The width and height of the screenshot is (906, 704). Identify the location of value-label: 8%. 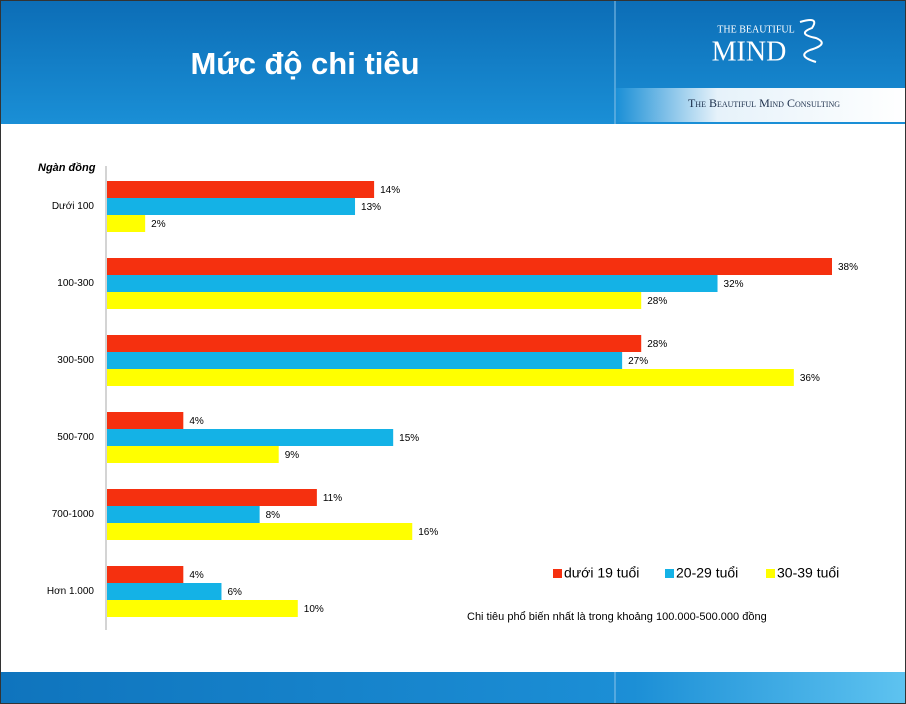
(273, 515).